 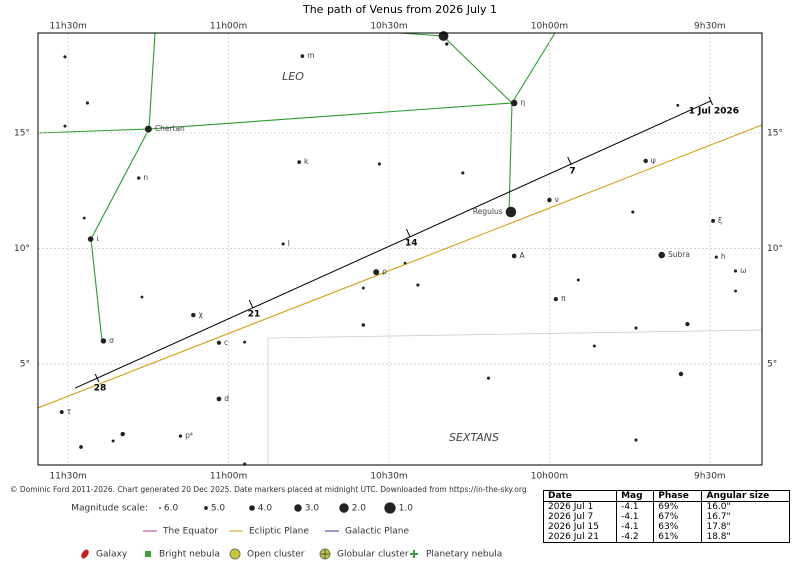 I want to click on table-cell: -4.2, so click(x=635, y=537).